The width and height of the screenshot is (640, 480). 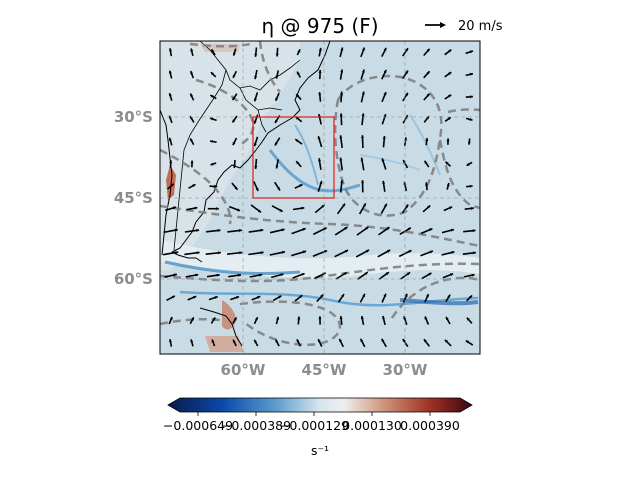 I want to click on colorbar-tick-label: 0.000130, so click(x=372, y=425).